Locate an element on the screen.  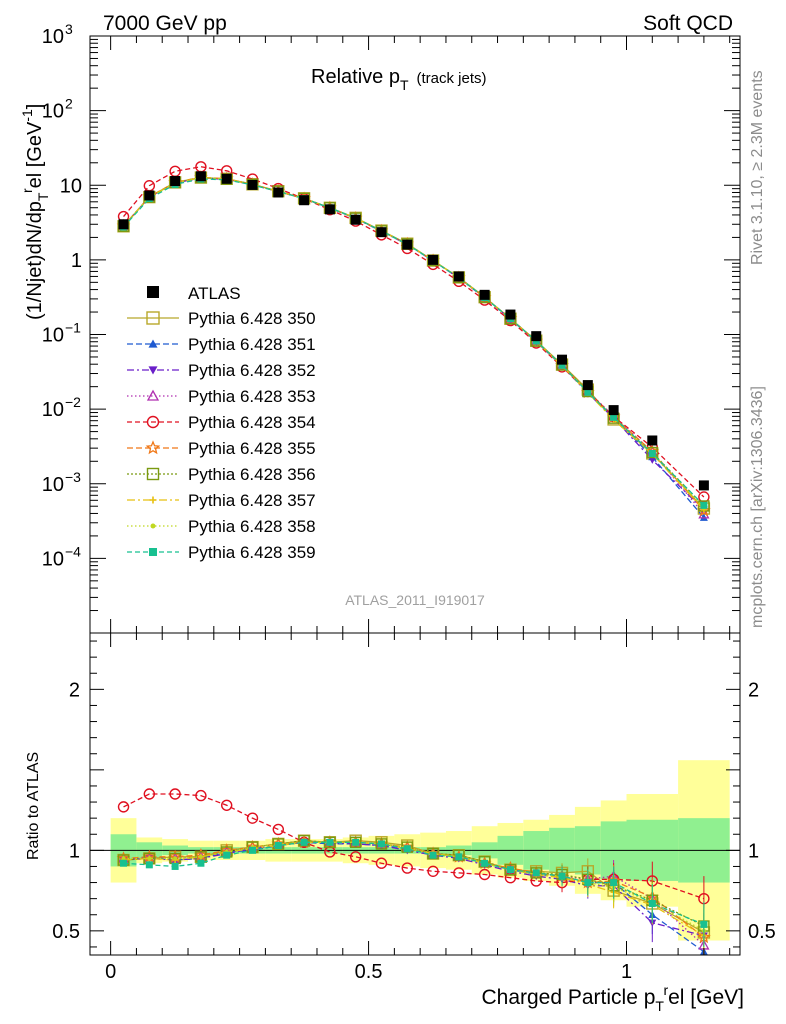
ratio-series-layer is located at coordinates (413, 871).